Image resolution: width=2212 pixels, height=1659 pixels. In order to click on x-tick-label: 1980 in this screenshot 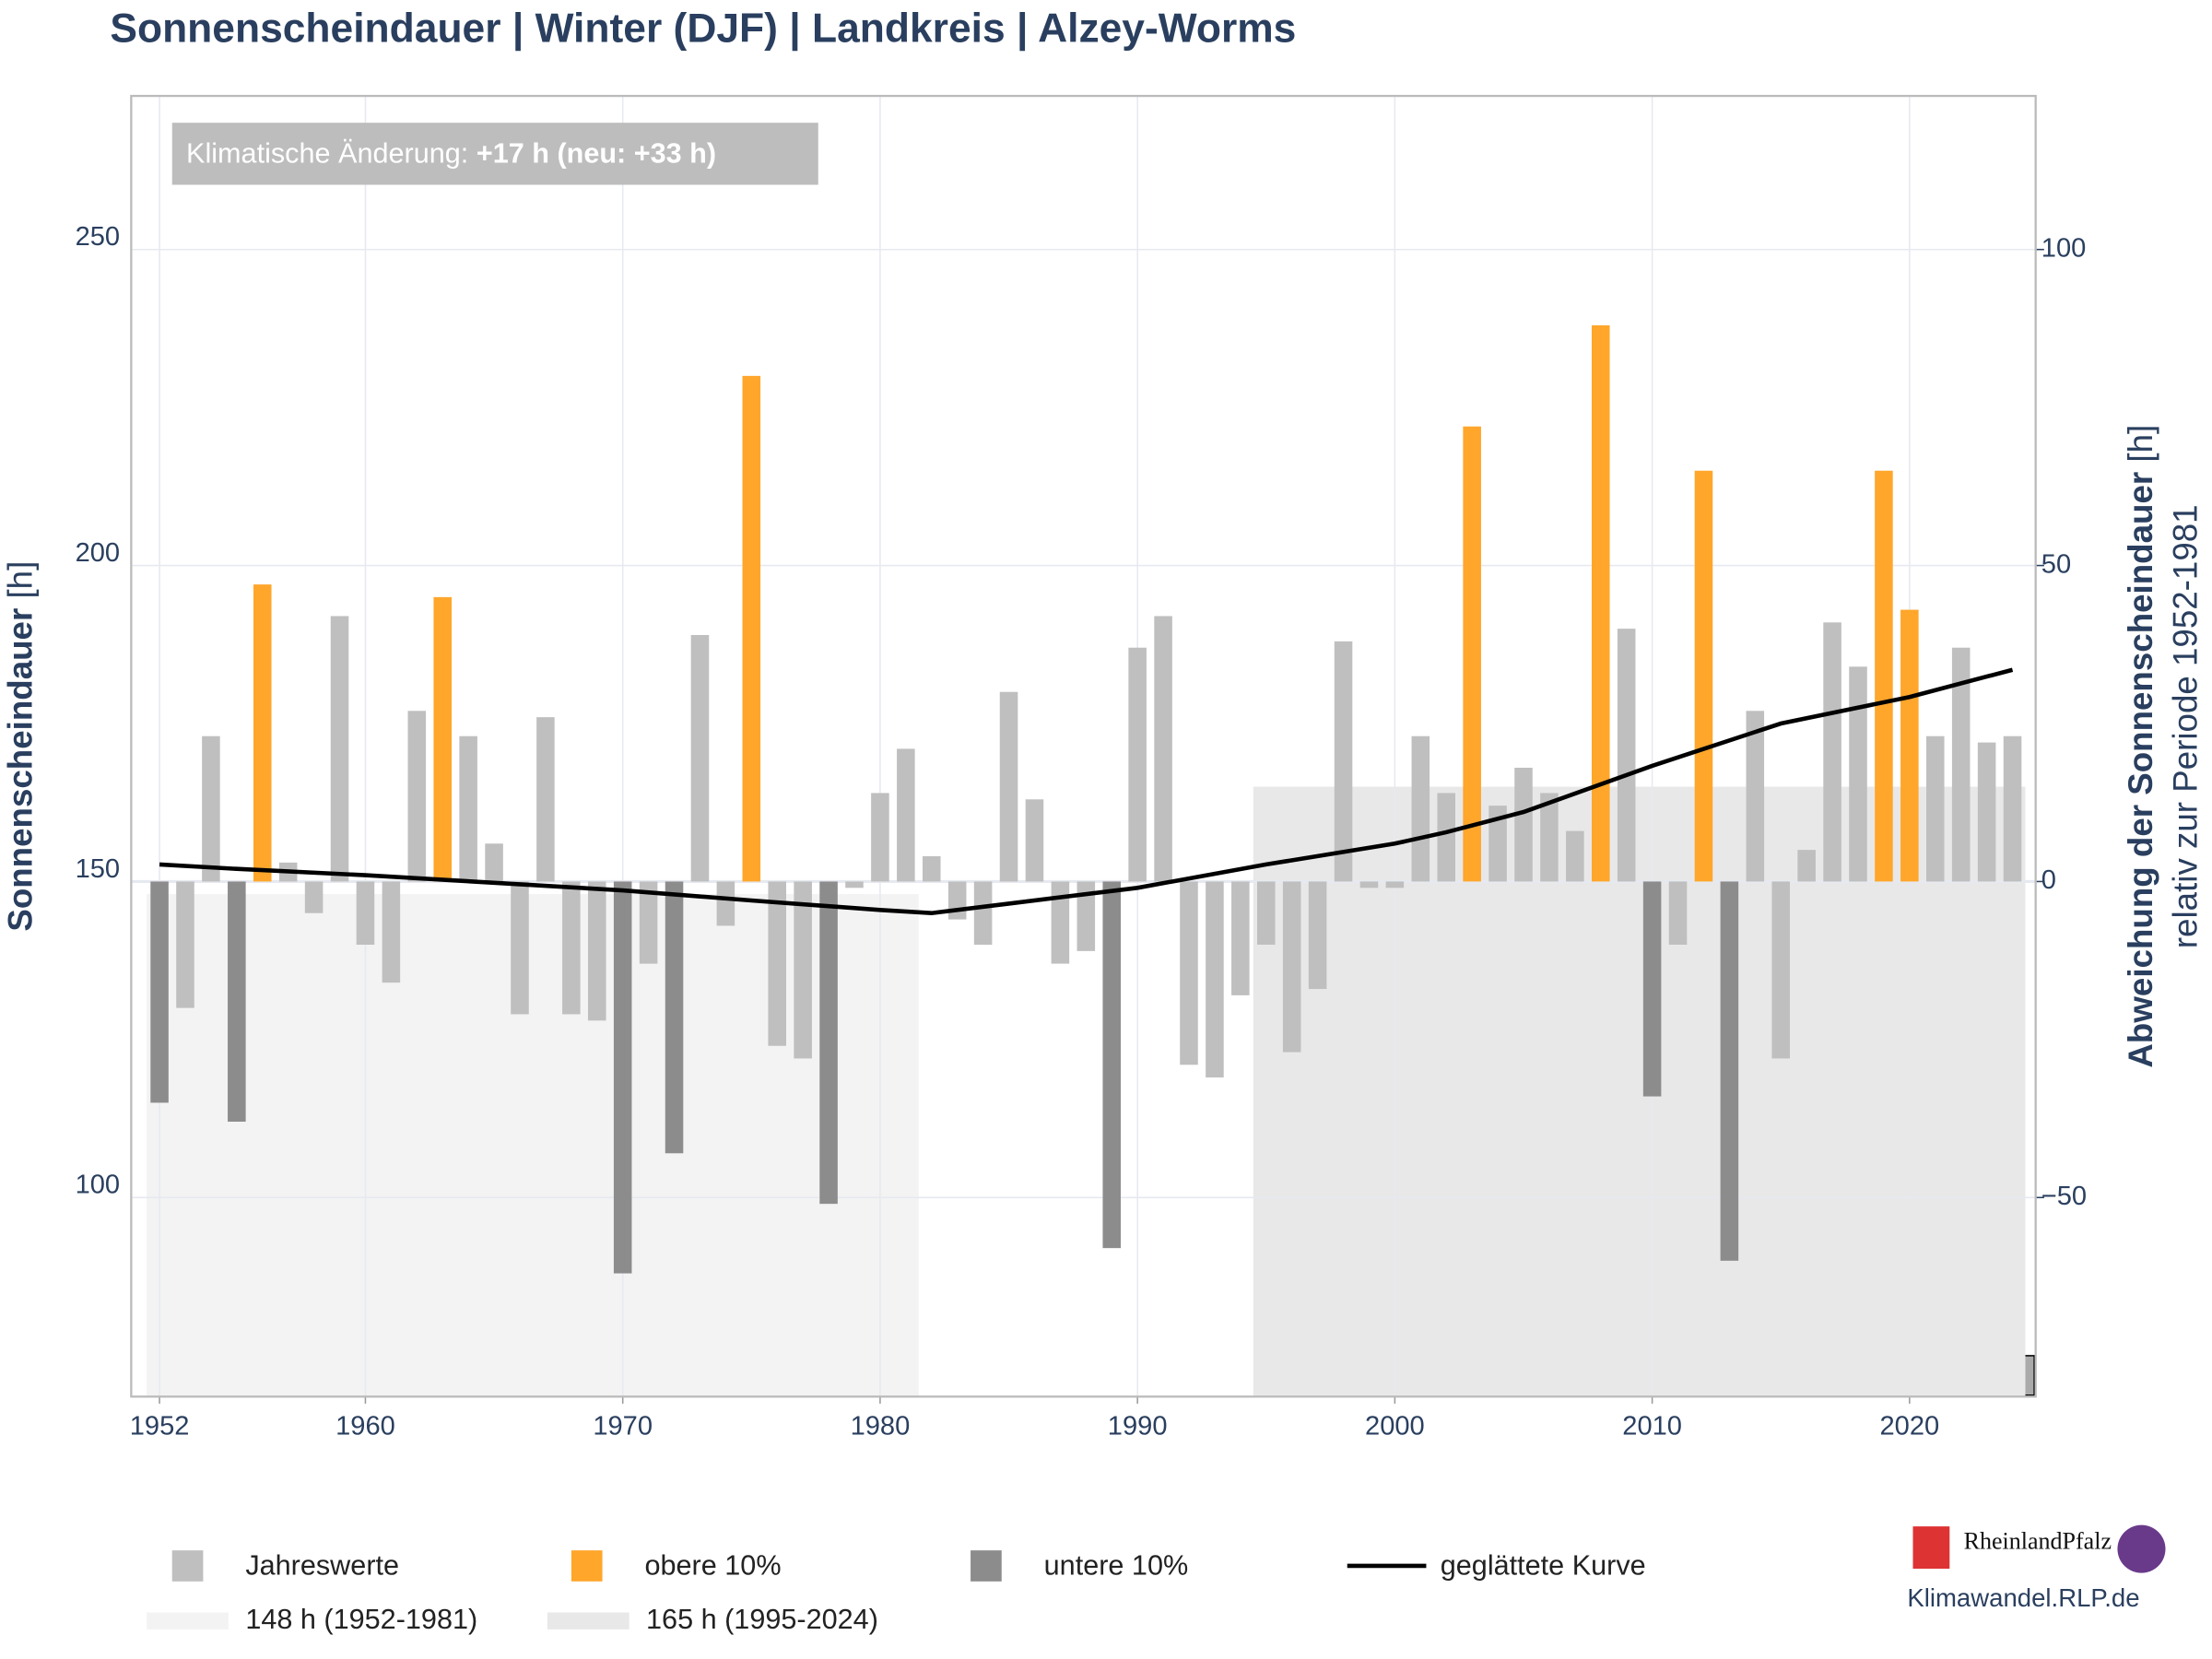, I will do `click(881, 1426)`.